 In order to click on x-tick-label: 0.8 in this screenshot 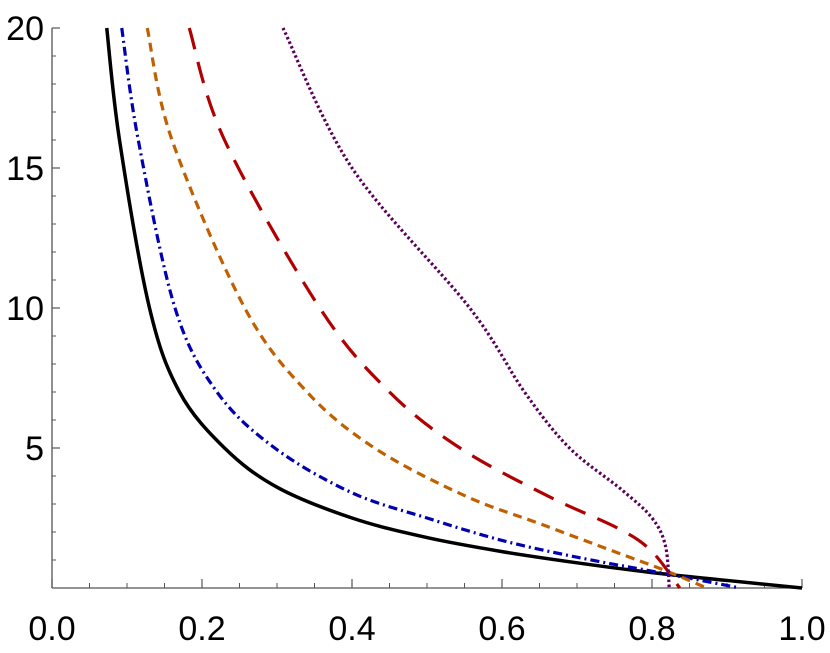, I will do `click(651, 629)`.